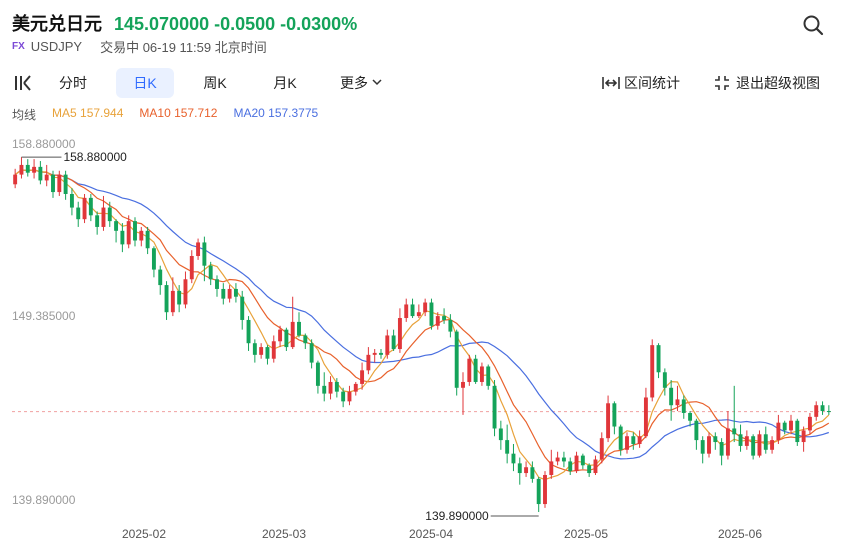 The width and height of the screenshot is (843, 554). I want to click on period-toolbar: 分时 日K 周K 月K 更多 区间统计 退出超级视图, so click(421, 83).